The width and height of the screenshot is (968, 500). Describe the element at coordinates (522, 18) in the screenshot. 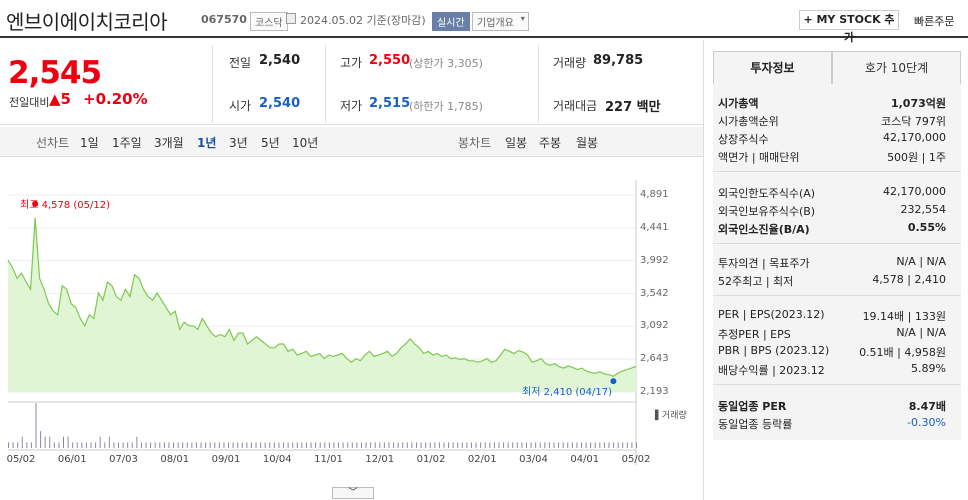

I see `chevron-down-icon: ▾` at that location.